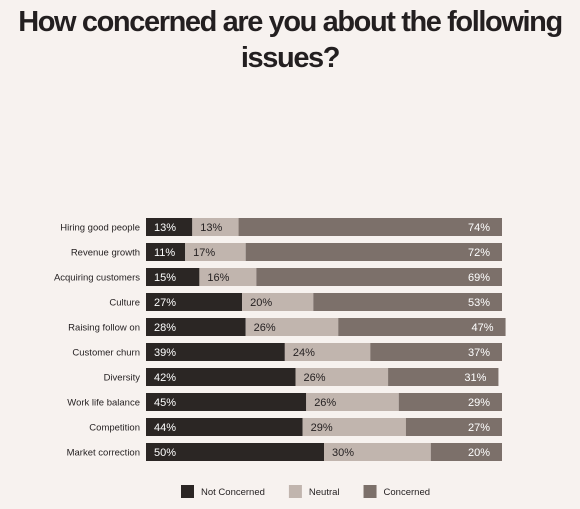 This screenshot has width=580, height=509. Describe the element at coordinates (343, 453) in the screenshot. I see `value-label-market-correction-neutral: 30%` at that location.